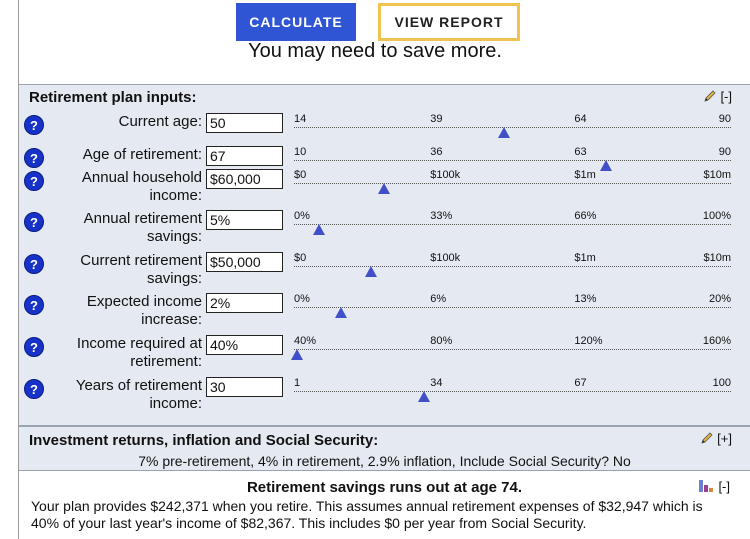 This screenshot has height=539, width=750. What do you see at coordinates (724, 486) in the screenshot?
I see `results-collapse-toggle: [-]` at bounding box center [724, 486].